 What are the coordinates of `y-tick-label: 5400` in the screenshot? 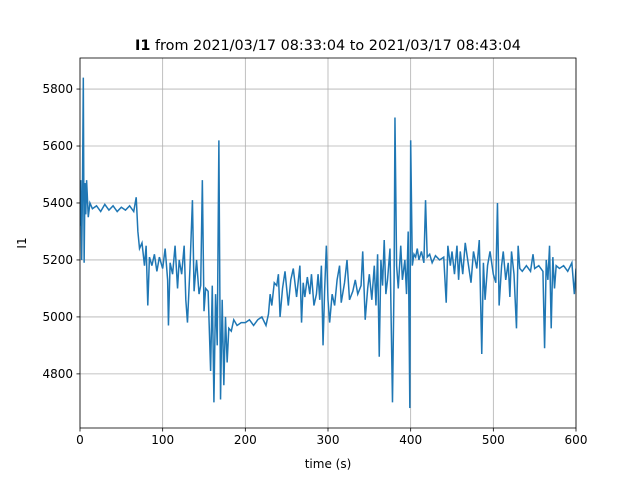 It's located at (57, 203).